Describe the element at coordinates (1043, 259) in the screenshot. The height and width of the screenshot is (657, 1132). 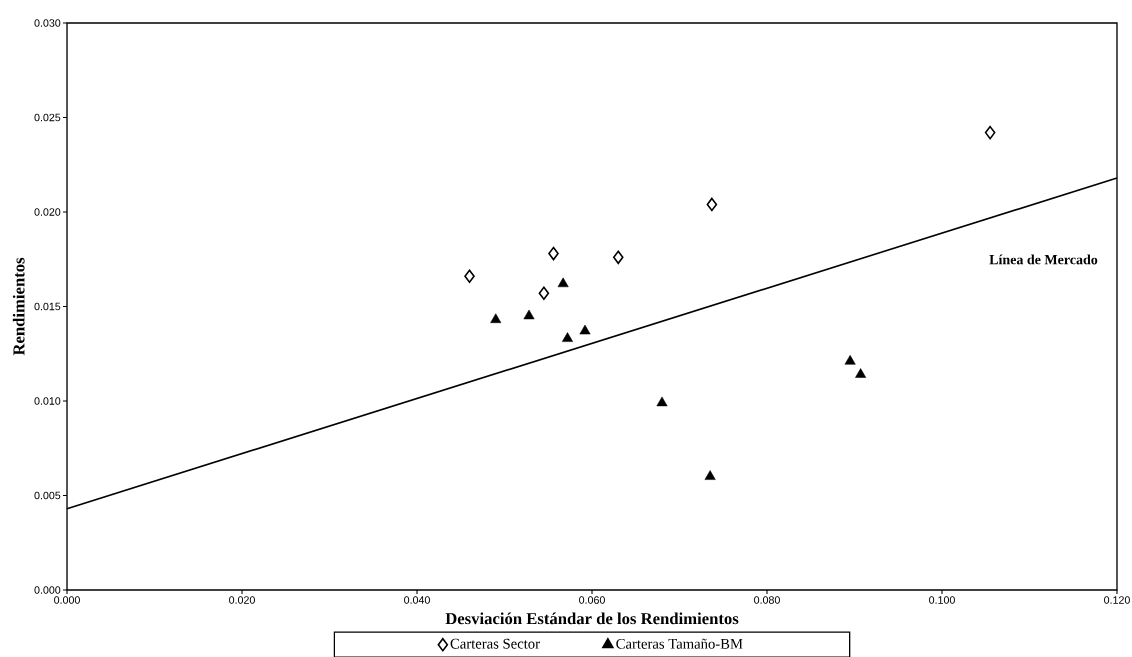
I see `annotation: Línea de Mercado` at that location.